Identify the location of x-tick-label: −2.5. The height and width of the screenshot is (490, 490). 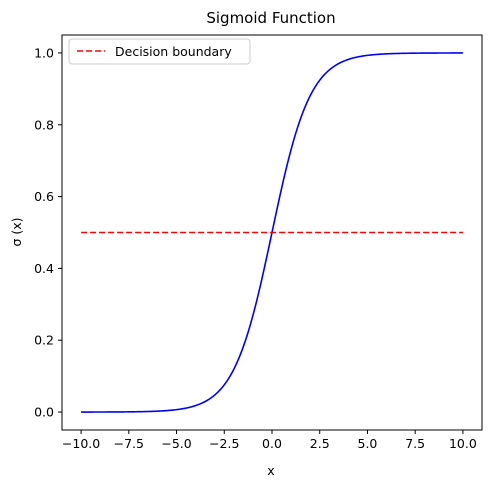
(224, 443).